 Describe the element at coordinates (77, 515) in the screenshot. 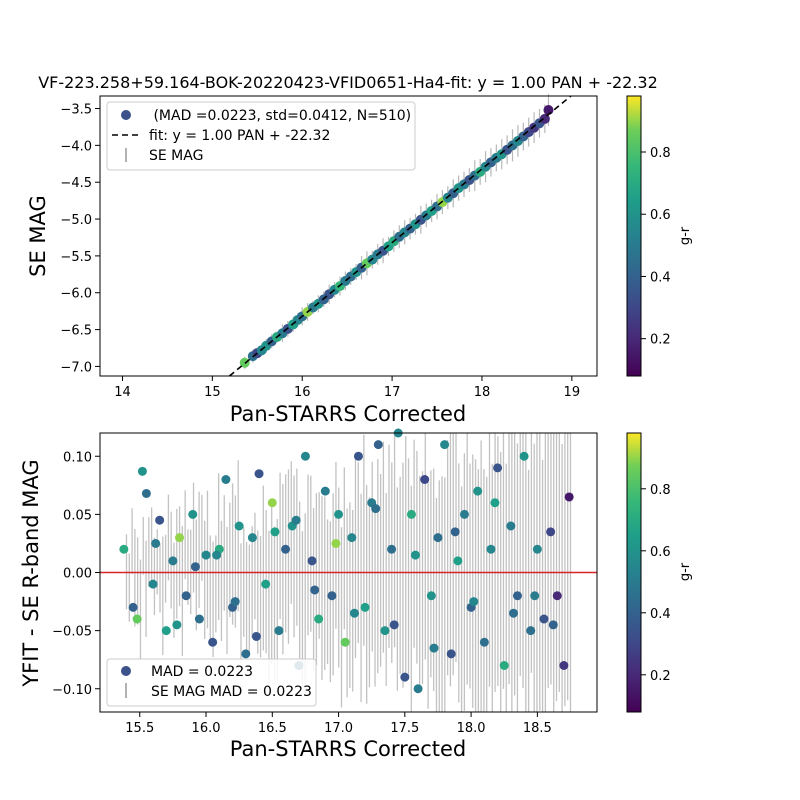

I see `bottom-y-tick-label: 0.05` at that location.